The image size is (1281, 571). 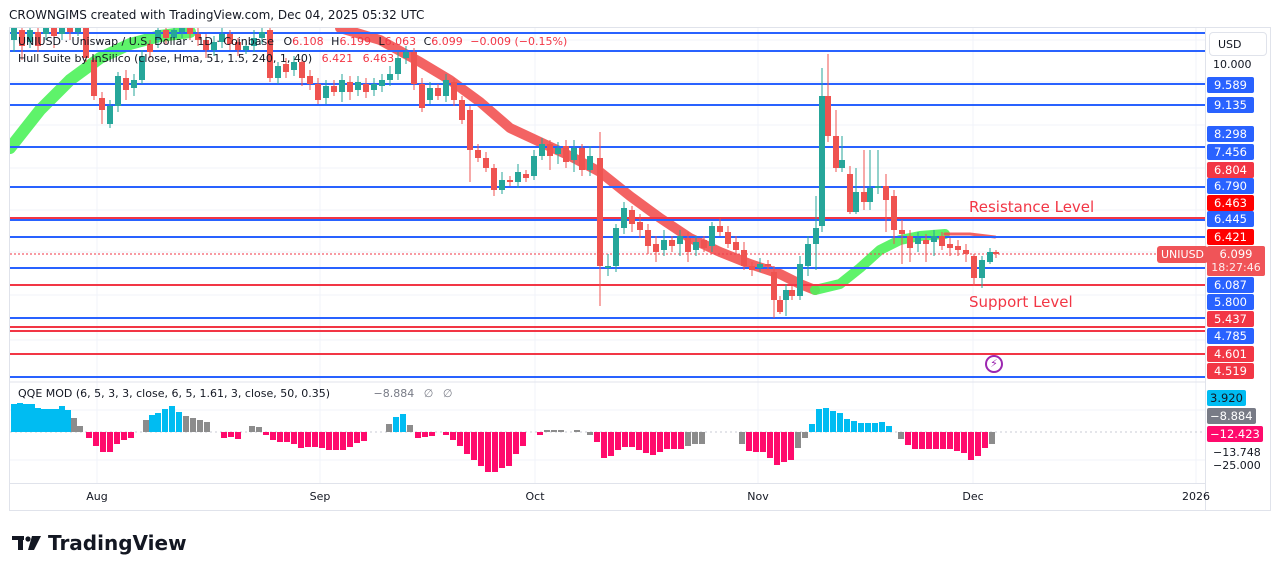 I want to click on lightning-event-icon: ⚡, so click(x=994, y=364).